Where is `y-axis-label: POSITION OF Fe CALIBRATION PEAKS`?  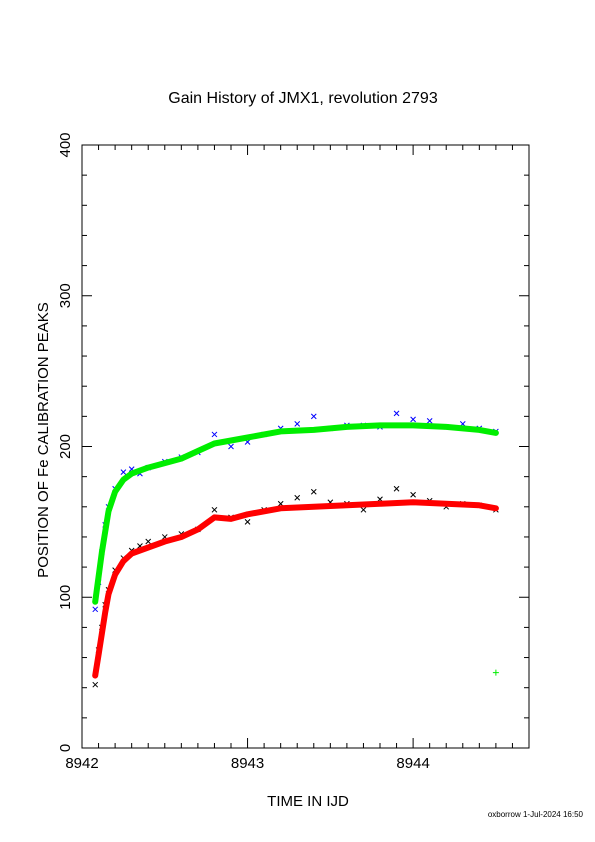
y-axis-label: POSITION OF Fe CALIBRATION PEAKS is located at coordinates (43, 440).